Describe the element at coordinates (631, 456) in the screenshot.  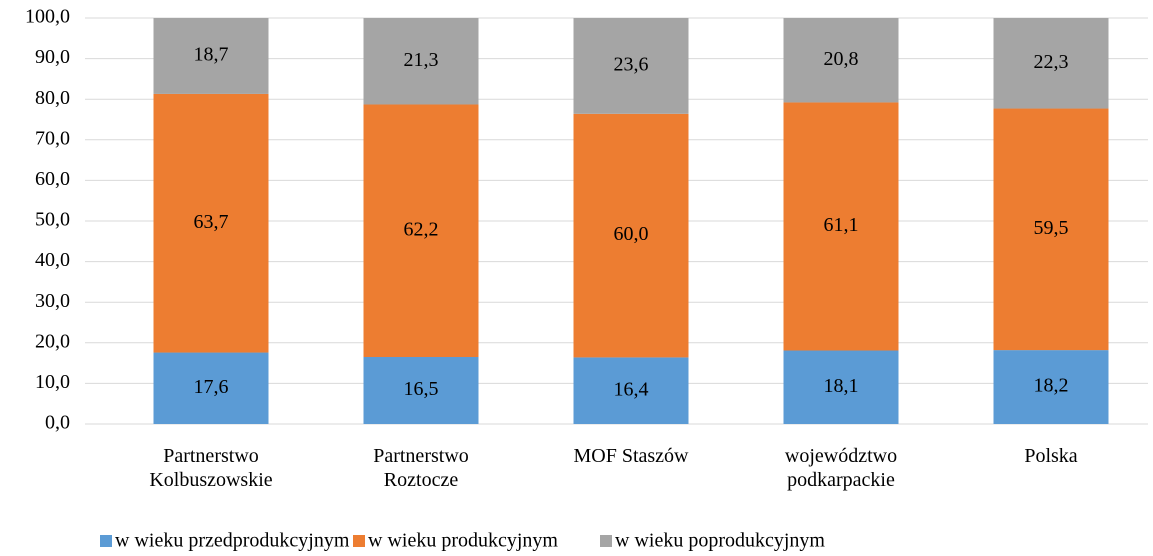
I see `x-tick-label: MOF Staszów` at that location.